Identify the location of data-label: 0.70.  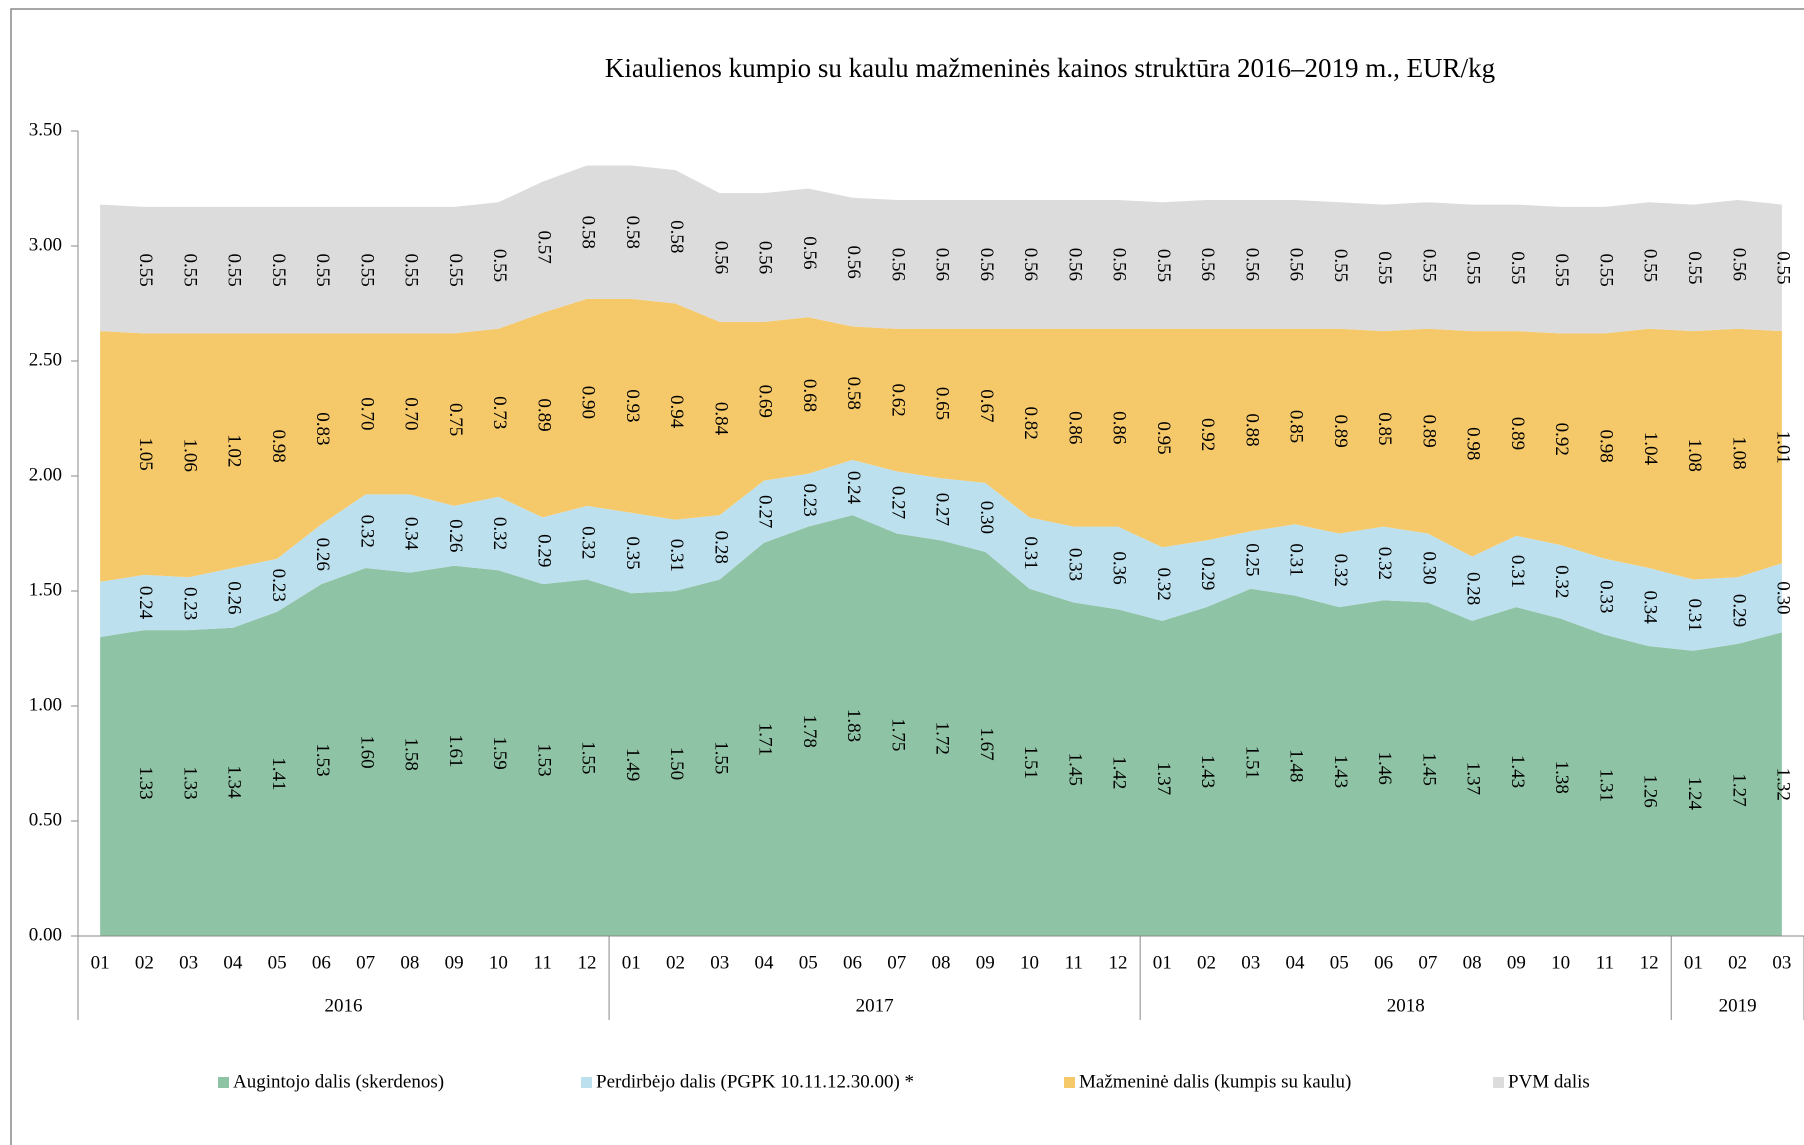
(411, 413).